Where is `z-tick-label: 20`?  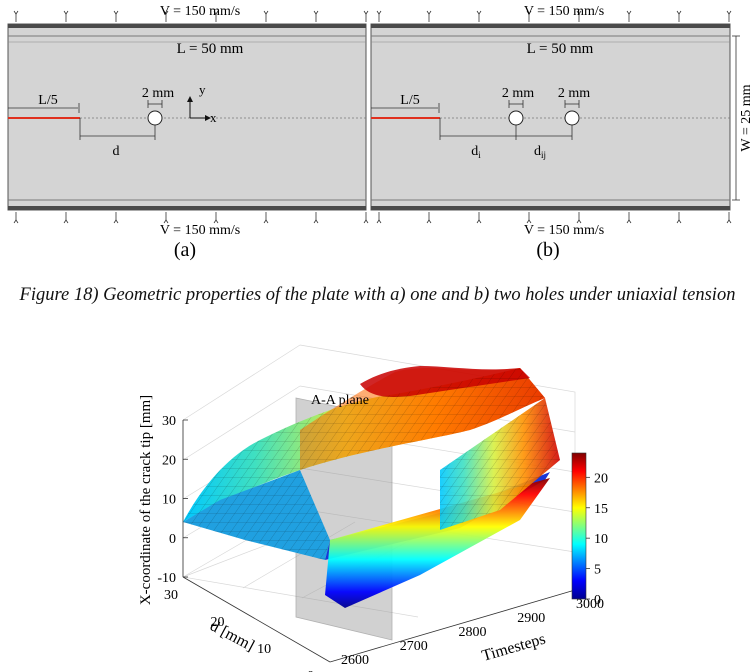
z-tick-label: 20 is located at coordinates (169, 460).